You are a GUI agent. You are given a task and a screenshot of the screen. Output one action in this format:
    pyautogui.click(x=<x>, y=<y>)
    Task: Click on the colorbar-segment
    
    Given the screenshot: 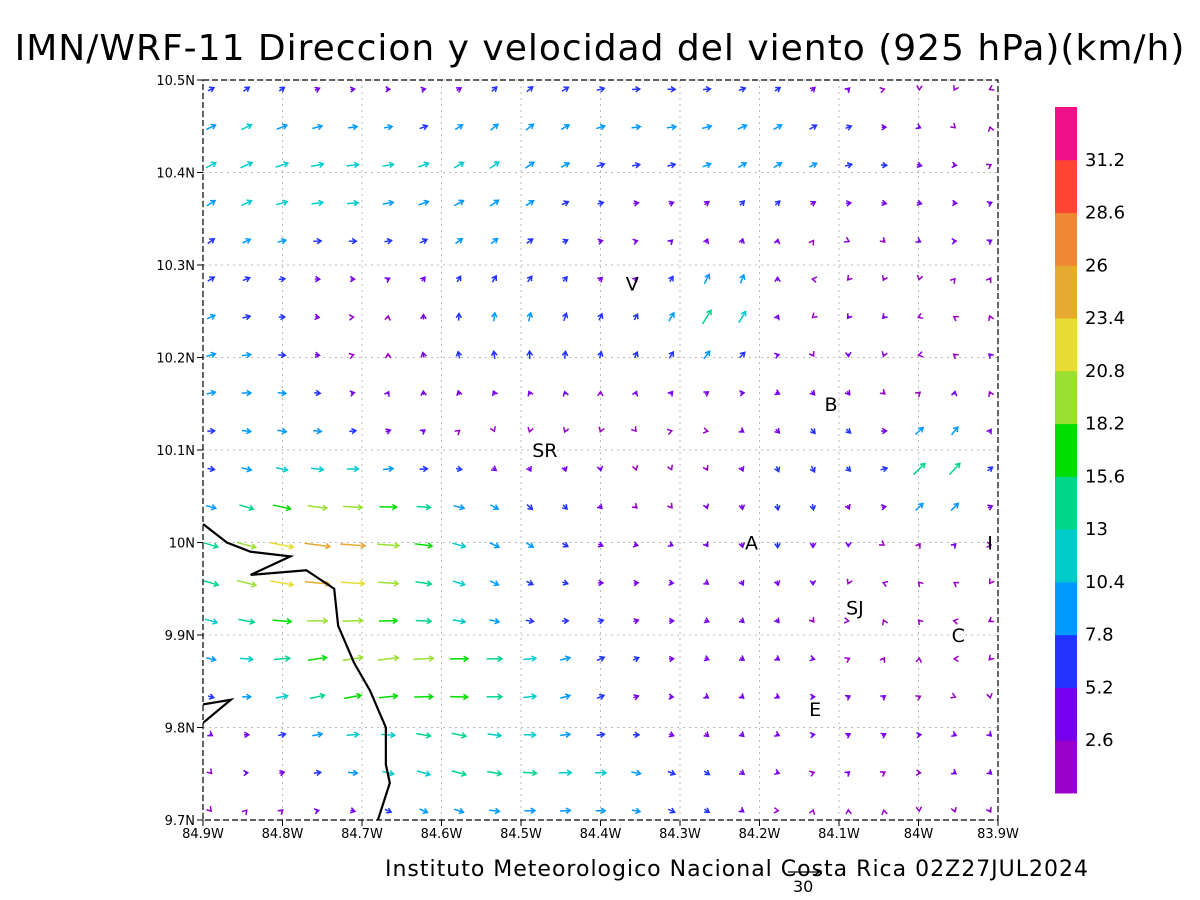 What is the action you would take?
    pyautogui.click(x=1066, y=608)
    